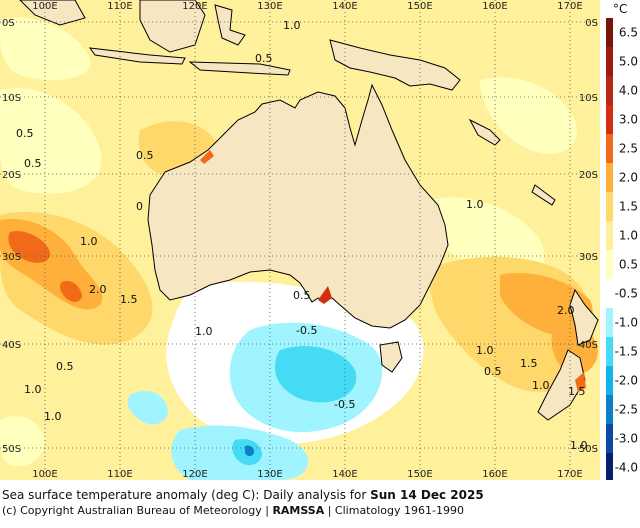  Describe the element at coordinates (628, 62) in the screenshot. I see `legend-label: 5.0` at that location.